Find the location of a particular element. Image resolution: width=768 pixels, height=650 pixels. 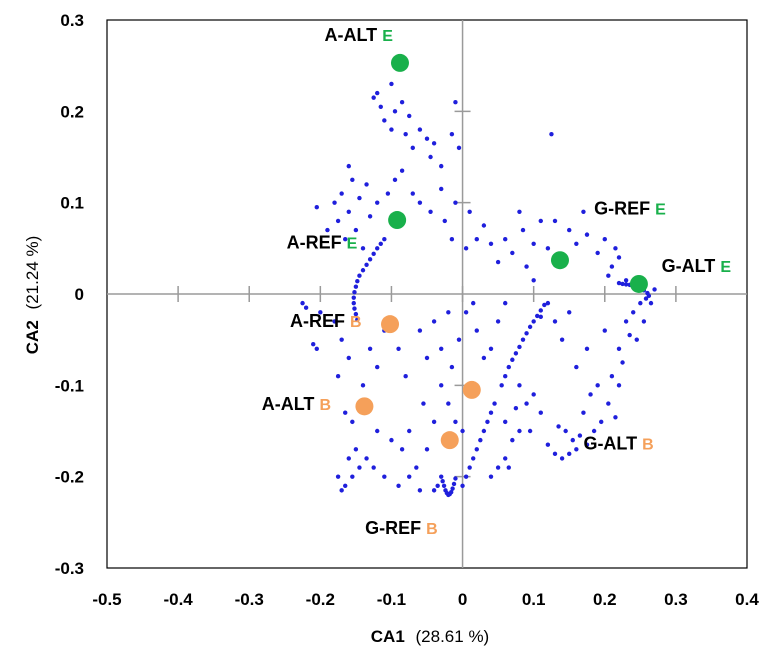

x-tick-label: 0 is located at coordinates (462, 599).